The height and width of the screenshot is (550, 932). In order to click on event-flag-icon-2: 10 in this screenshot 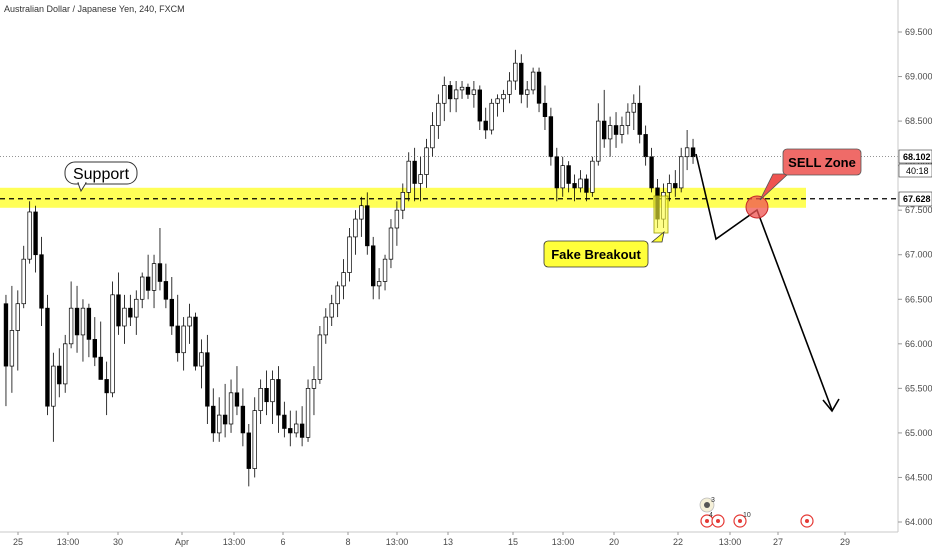, I will do `click(742, 520)`.